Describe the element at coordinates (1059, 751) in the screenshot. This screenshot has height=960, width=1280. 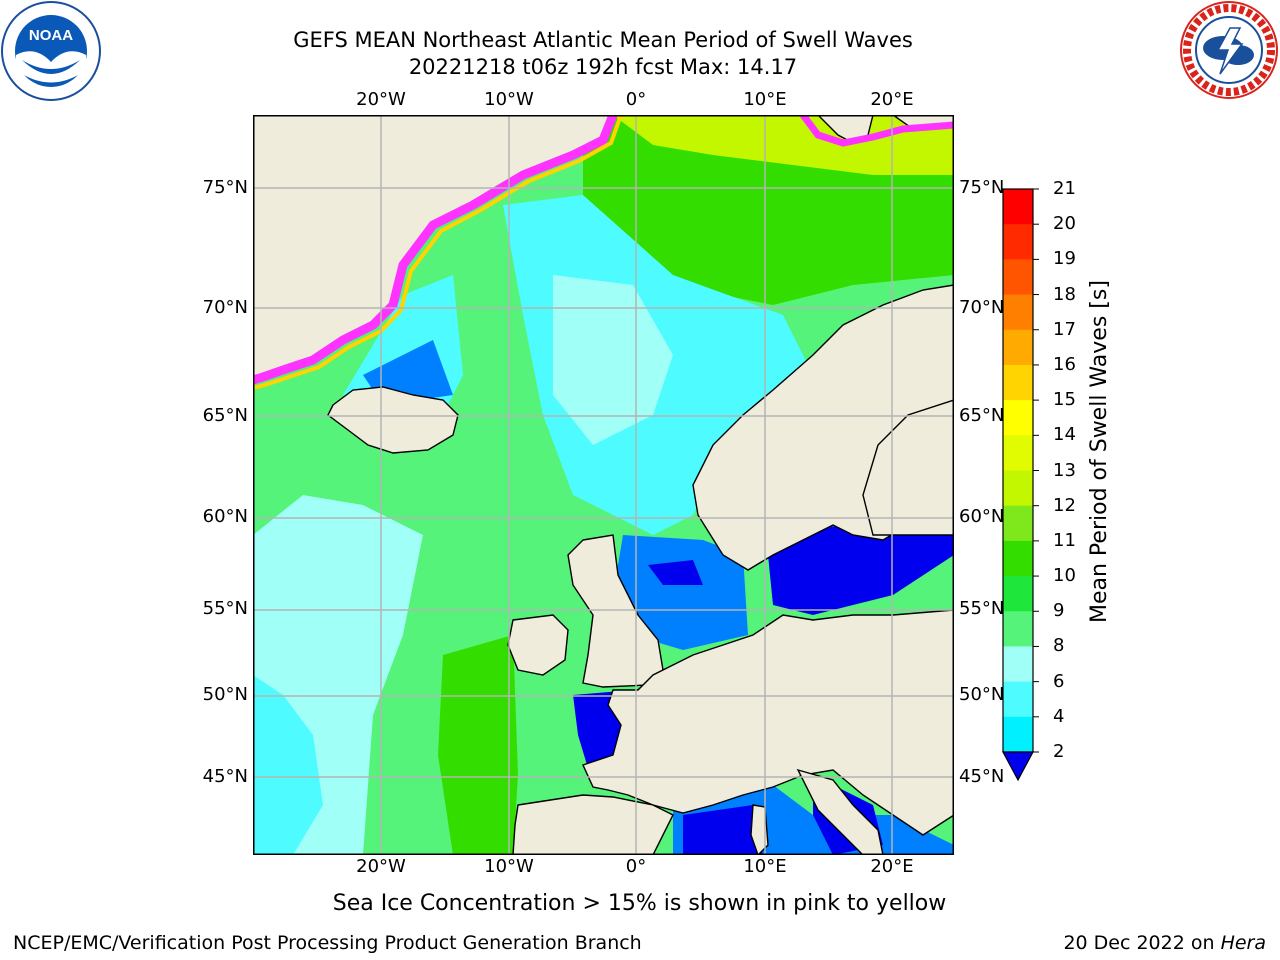
I see `colorbar-tick-label: 2` at that location.